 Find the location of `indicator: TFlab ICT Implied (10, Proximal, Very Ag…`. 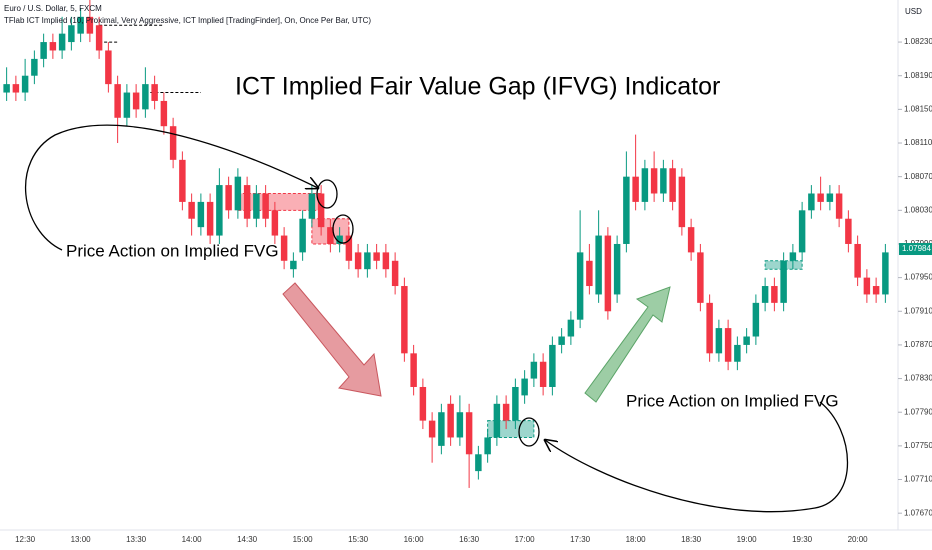

indicator: TFlab ICT Implied (10, Proximal, Very Ag… is located at coordinates (187, 20).